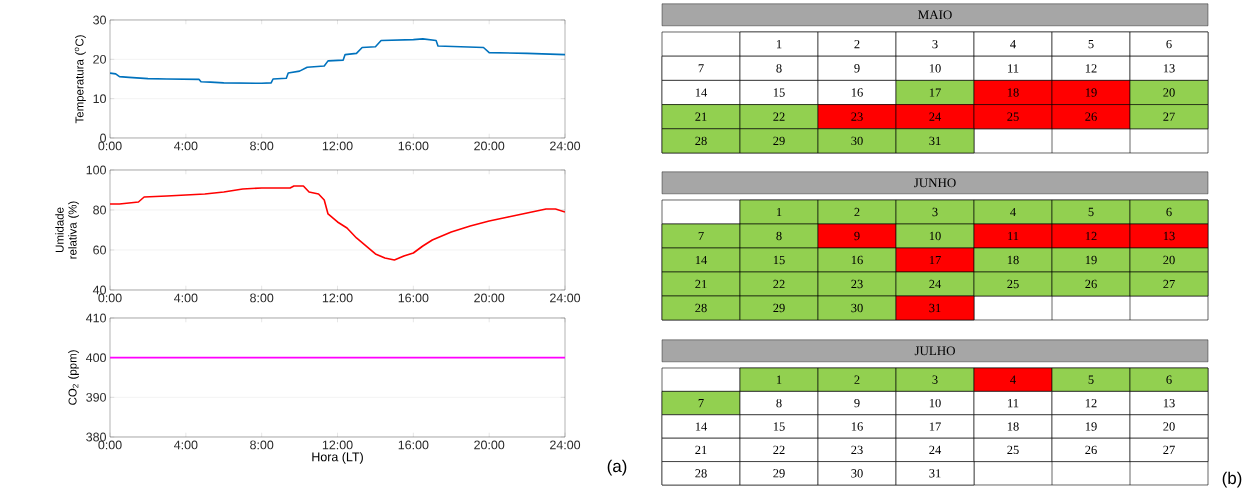 The height and width of the screenshot is (490, 1255). What do you see at coordinates (934, 351) in the screenshot?
I see `chart-title: JULHO` at bounding box center [934, 351].